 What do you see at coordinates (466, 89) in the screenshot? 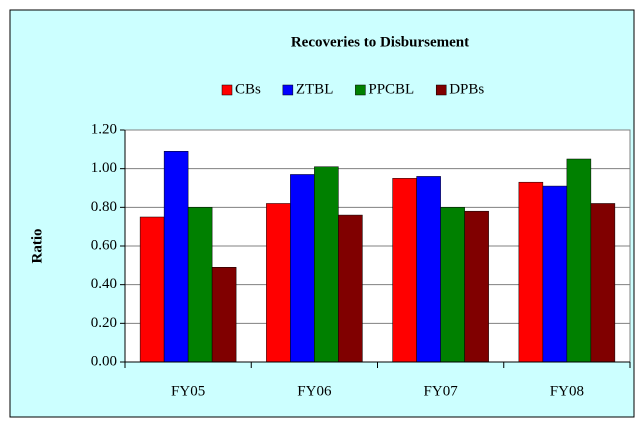
I see `legend-label: DPBs` at bounding box center [466, 89].